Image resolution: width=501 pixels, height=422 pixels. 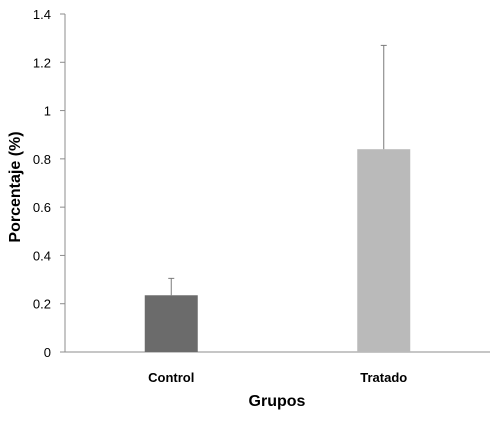 What do you see at coordinates (47, 352) in the screenshot?
I see `y-tick-label: 0` at bounding box center [47, 352].